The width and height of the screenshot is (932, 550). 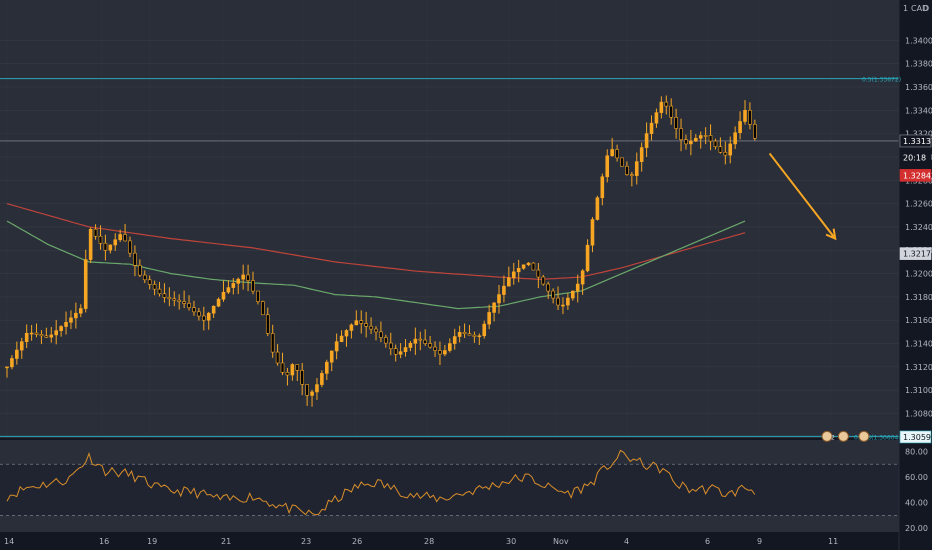 What do you see at coordinates (226, 541) in the screenshot?
I see `time-tick-label: 21` at bounding box center [226, 541].